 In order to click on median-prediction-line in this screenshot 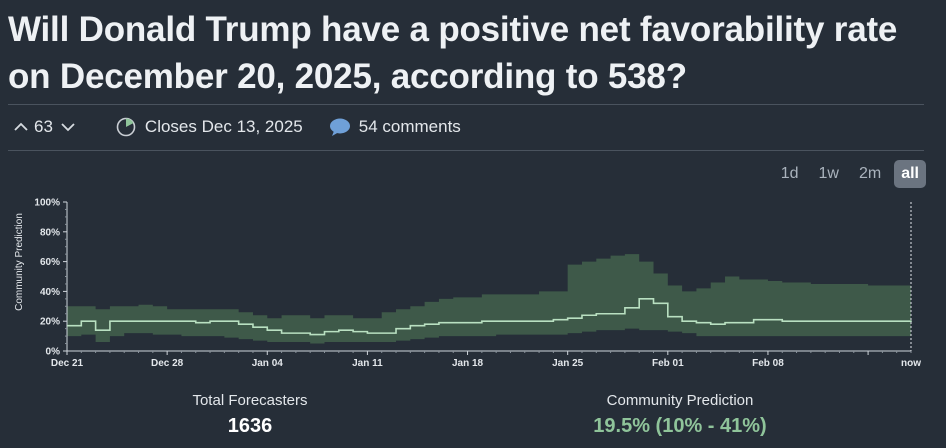, I will do `click(489, 317)`.